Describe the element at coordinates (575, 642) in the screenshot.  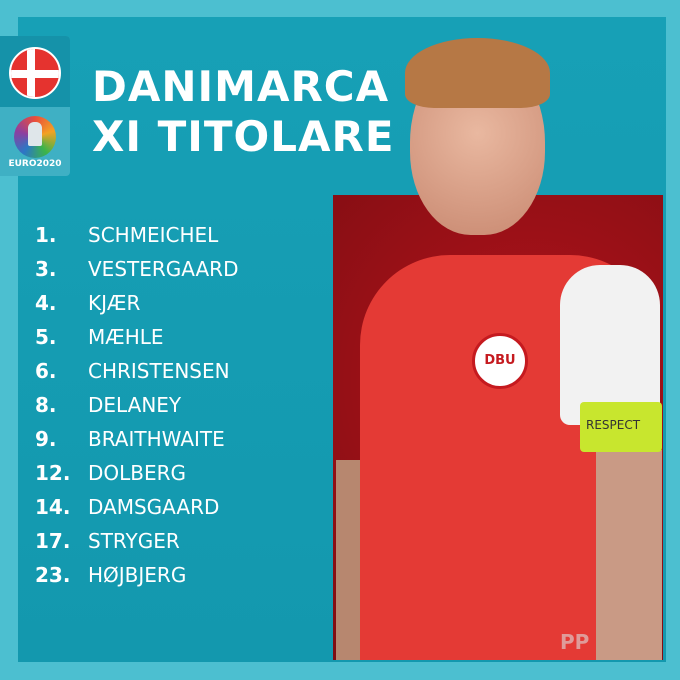
I see `watermark: PP` at that location.